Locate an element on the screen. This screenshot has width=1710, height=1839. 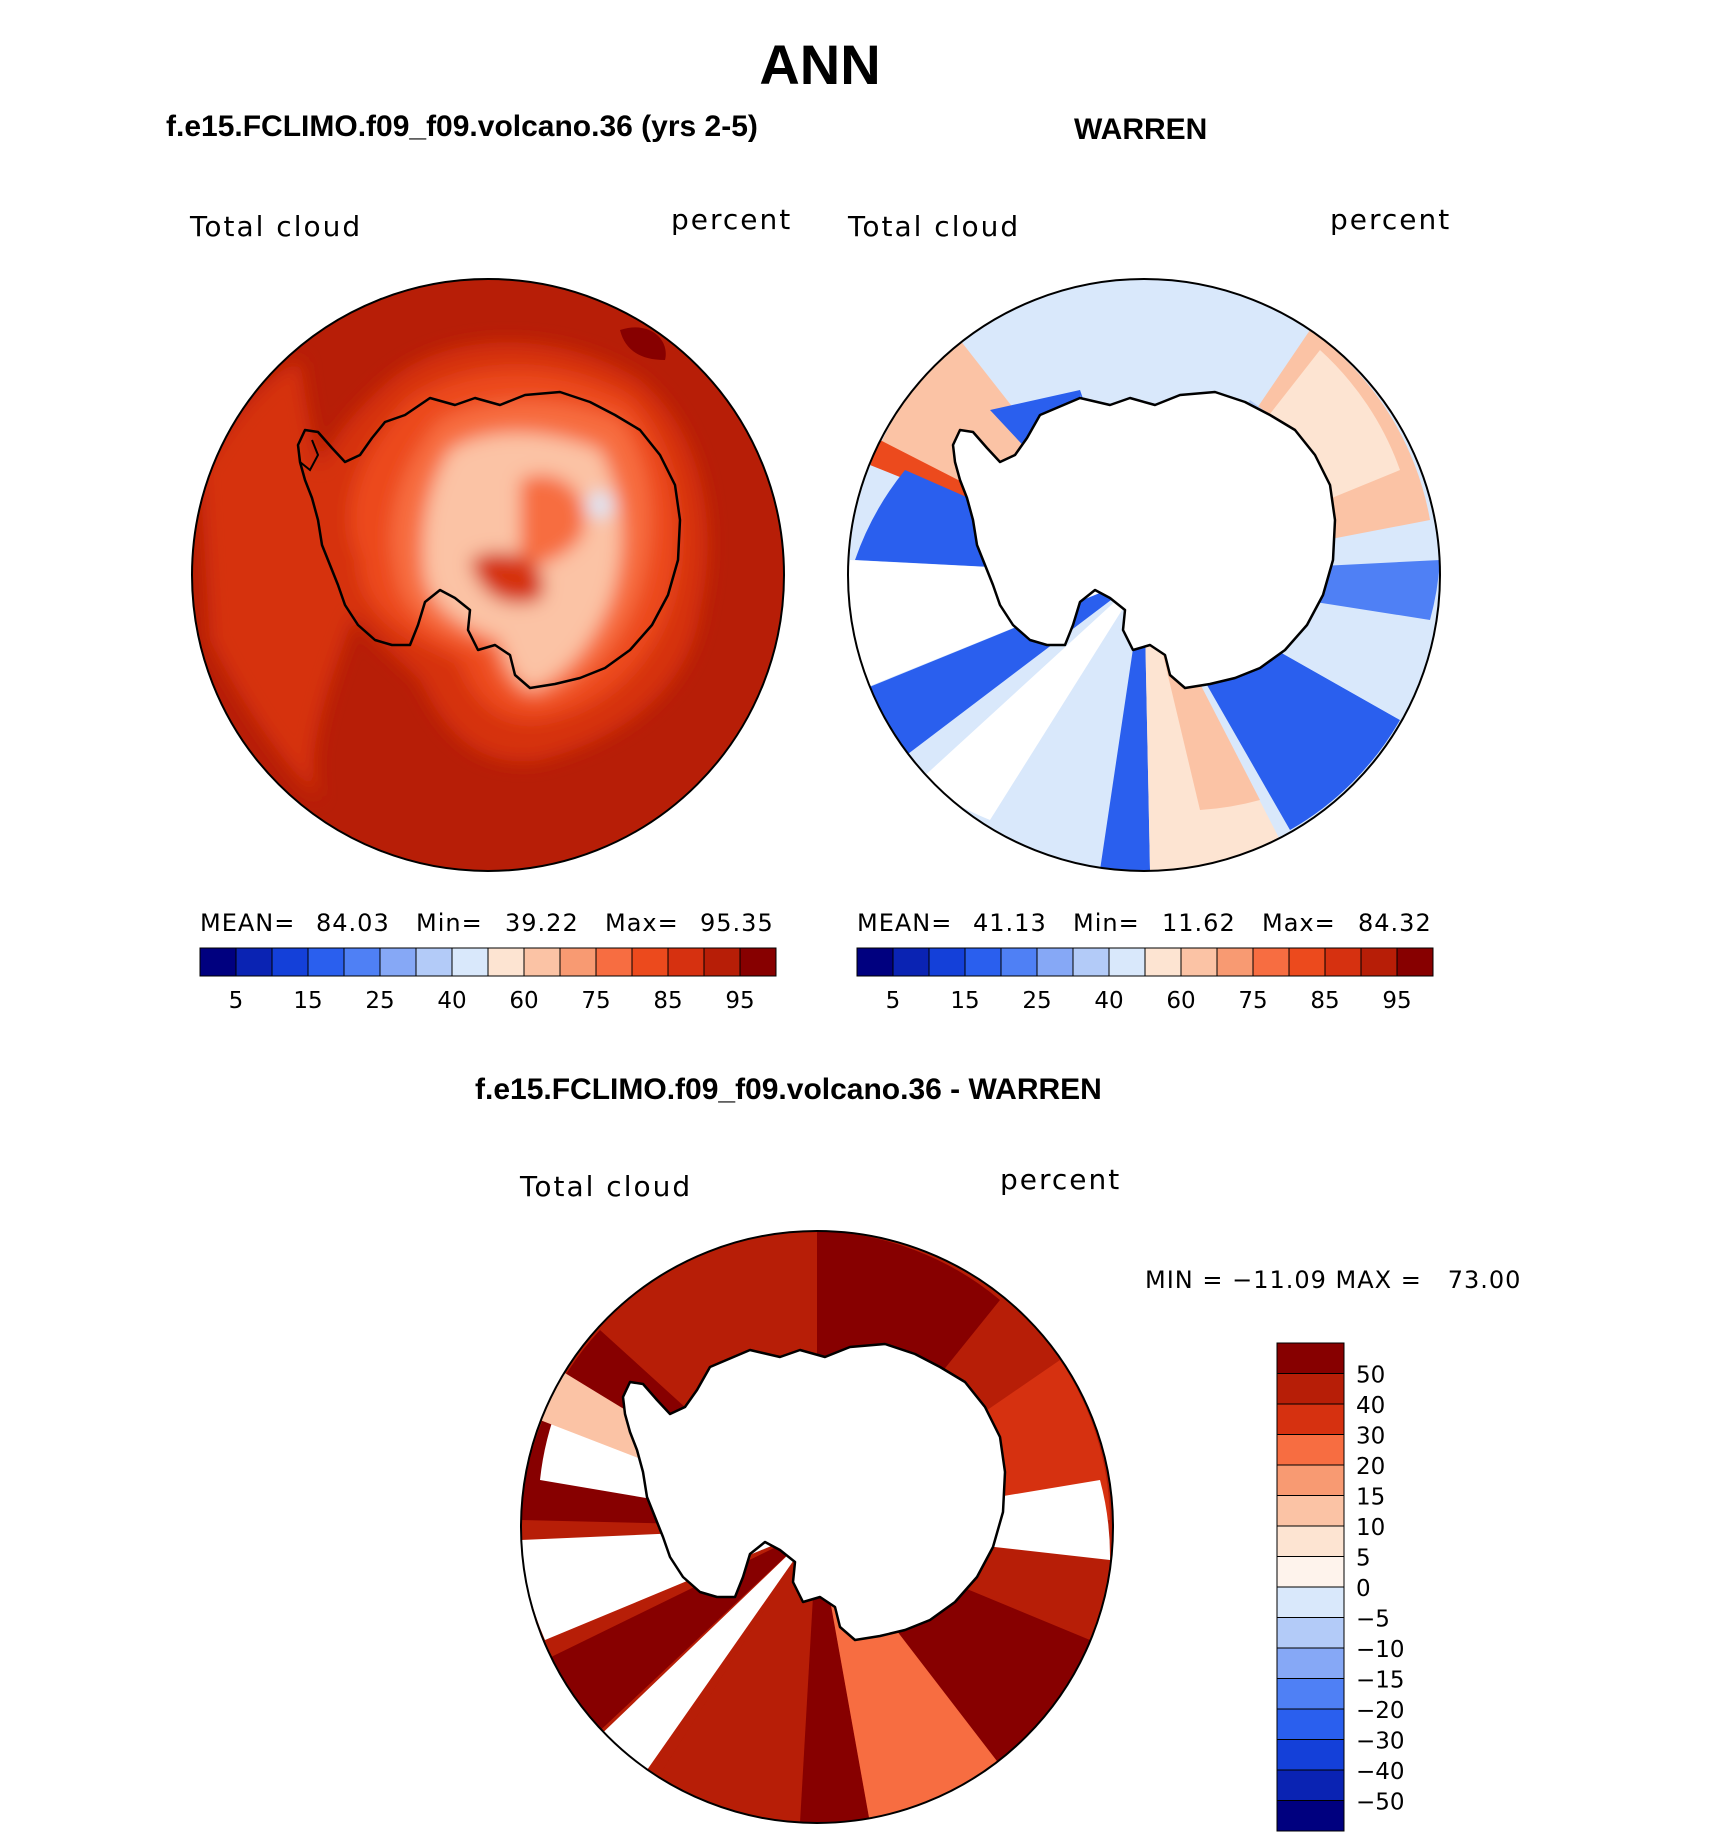
main-title: ANN is located at coordinates (820, 64).